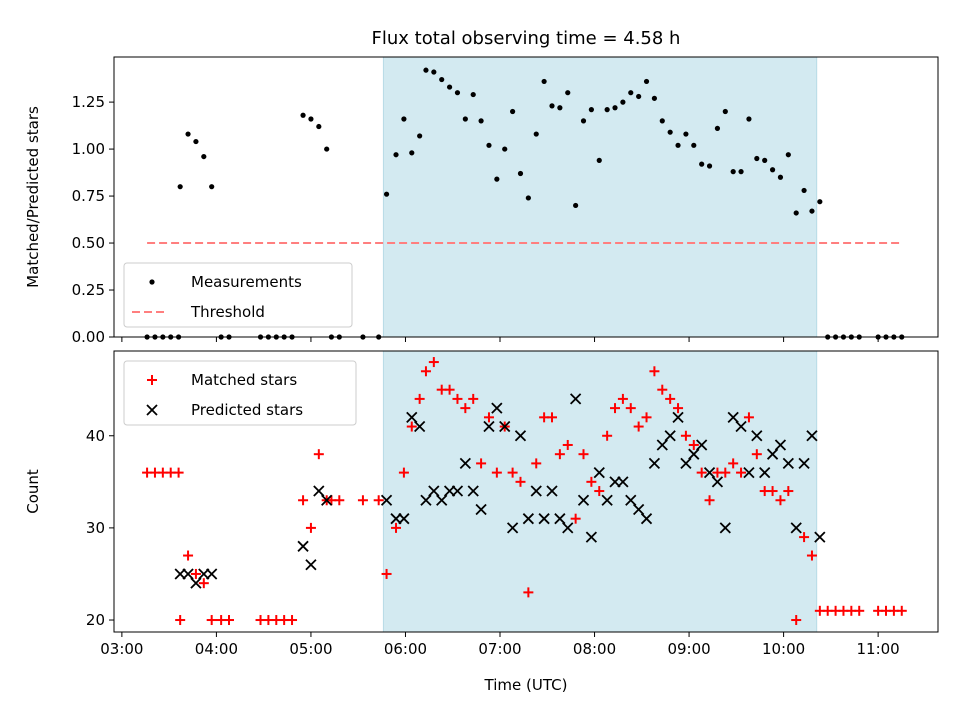  What do you see at coordinates (688, 649) in the screenshot?
I see `x-tick-label: 09:00` at bounding box center [688, 649].